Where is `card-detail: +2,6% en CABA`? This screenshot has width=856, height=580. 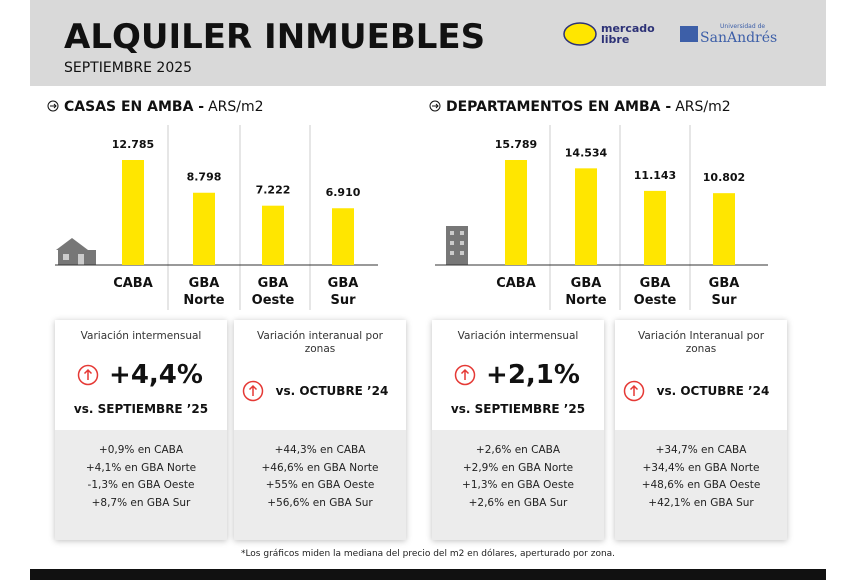
card-detail: +2,6% en CABA is located at coordinates (518, 450).